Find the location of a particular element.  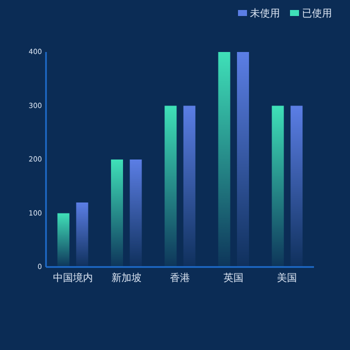

legend-label: 已使用 is located at coordinates (317, 14).